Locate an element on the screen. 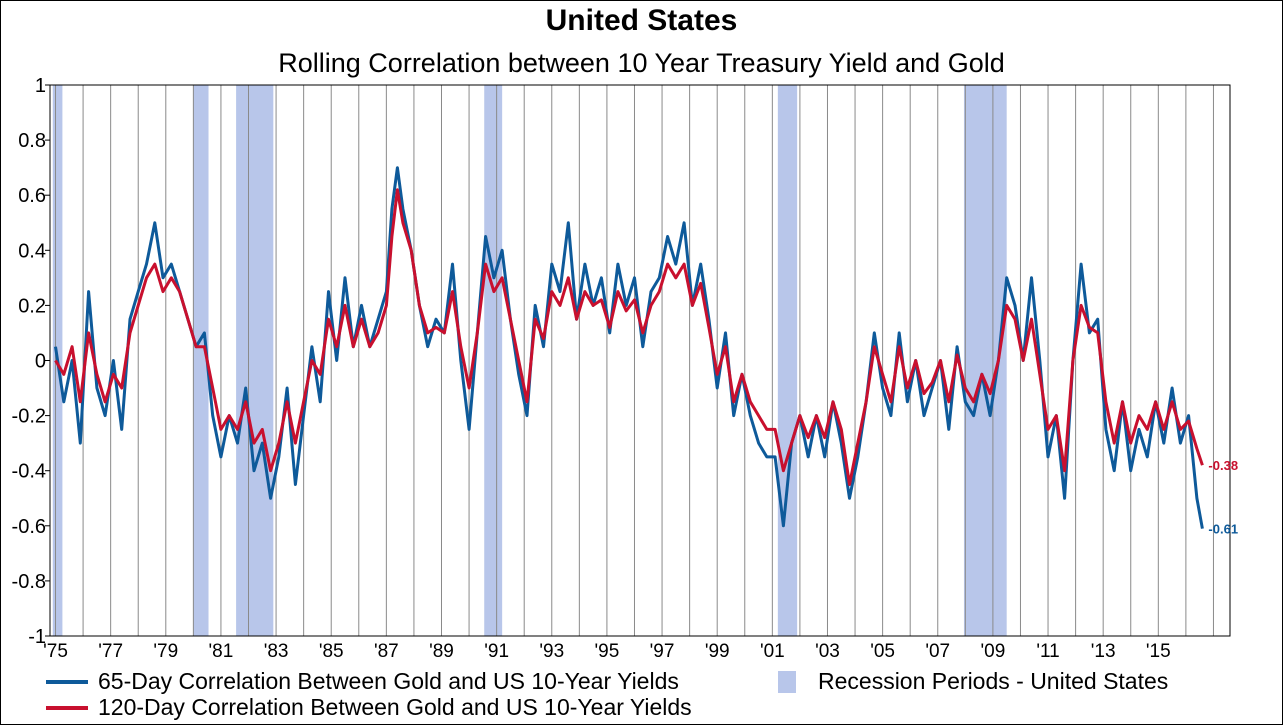  x-tick-label-11: '97 is located at coordinates (662, 651).